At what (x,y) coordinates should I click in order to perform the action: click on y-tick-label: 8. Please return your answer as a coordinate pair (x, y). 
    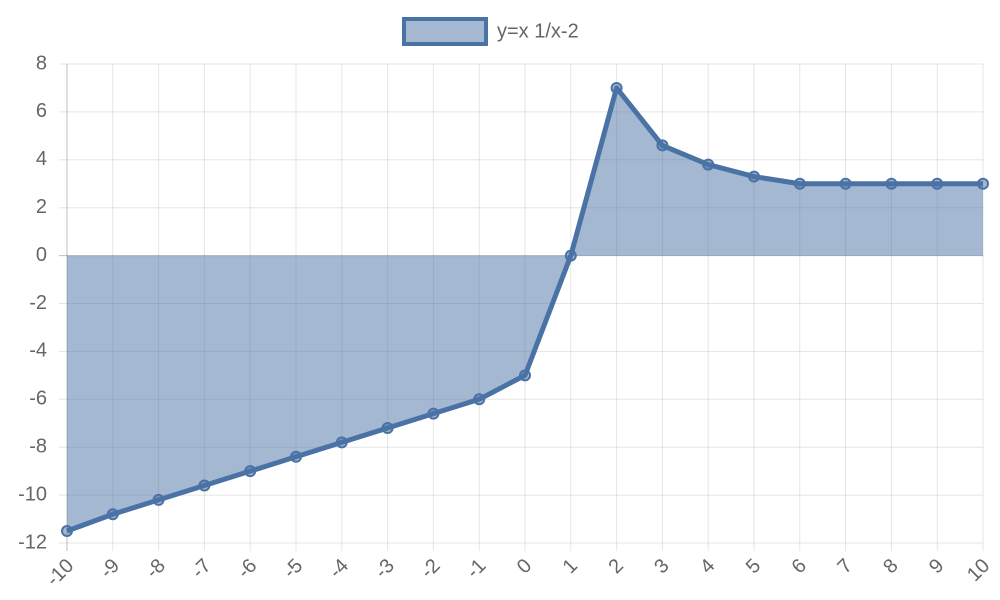
    Looking at the image, I should click on (41, 63).